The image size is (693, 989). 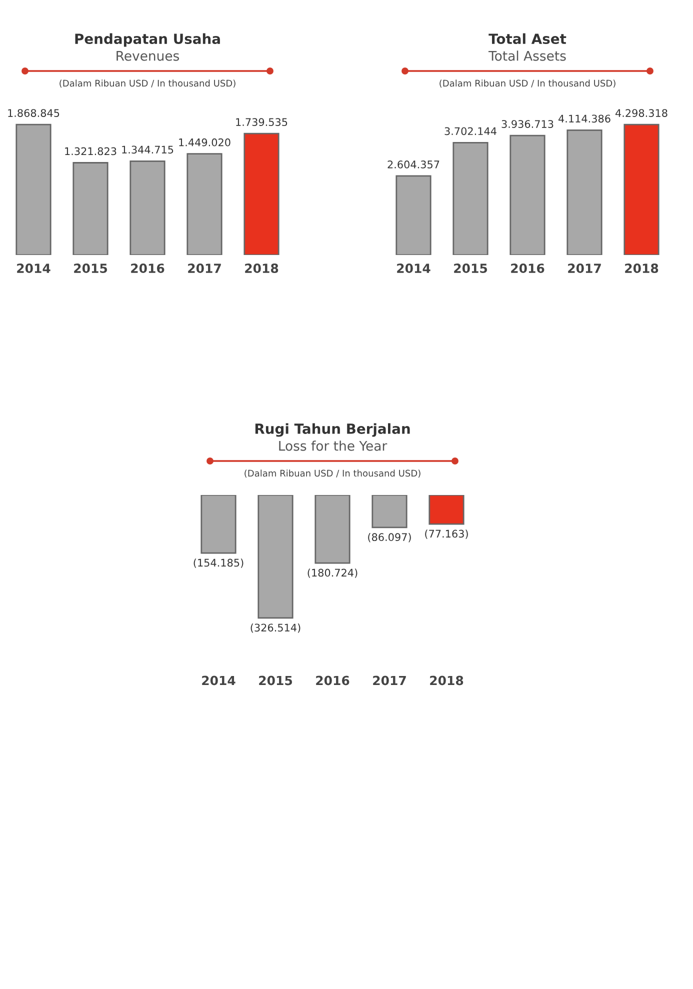 What do you see at coordinates (584, 118) in the screenshot?
I see `data-label: 4.114.386` at bounding box center [584, 118].